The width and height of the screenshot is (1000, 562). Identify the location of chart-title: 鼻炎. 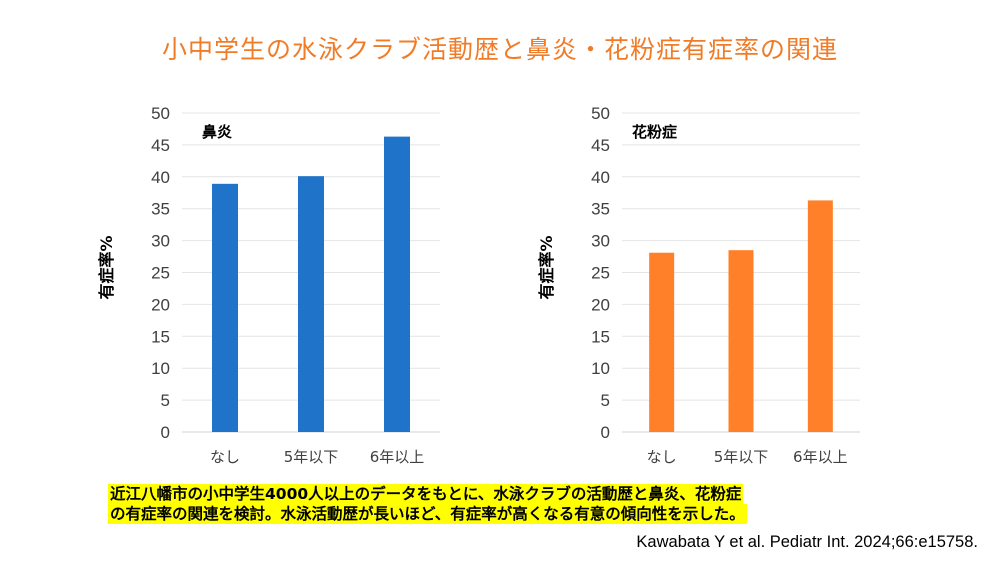
(217, 132).